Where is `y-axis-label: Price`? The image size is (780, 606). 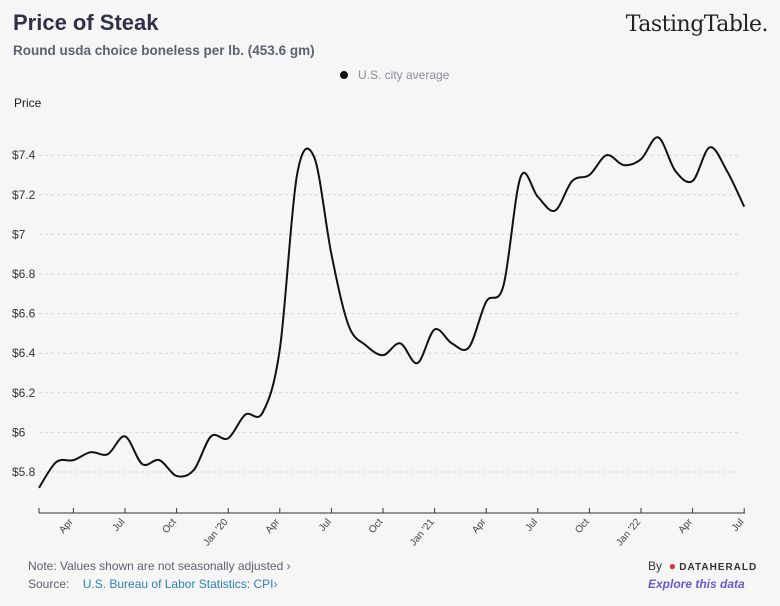
y-axis-label: Price is located at coordinates (28, 103).